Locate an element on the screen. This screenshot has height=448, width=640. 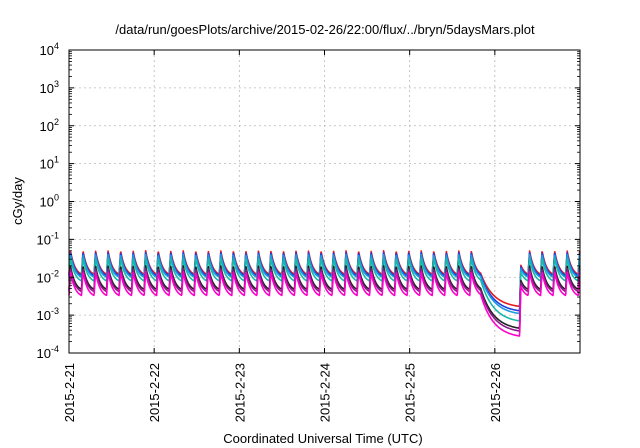
x-tick-label: 2015-2-23 is located at coordinates (239, 392).